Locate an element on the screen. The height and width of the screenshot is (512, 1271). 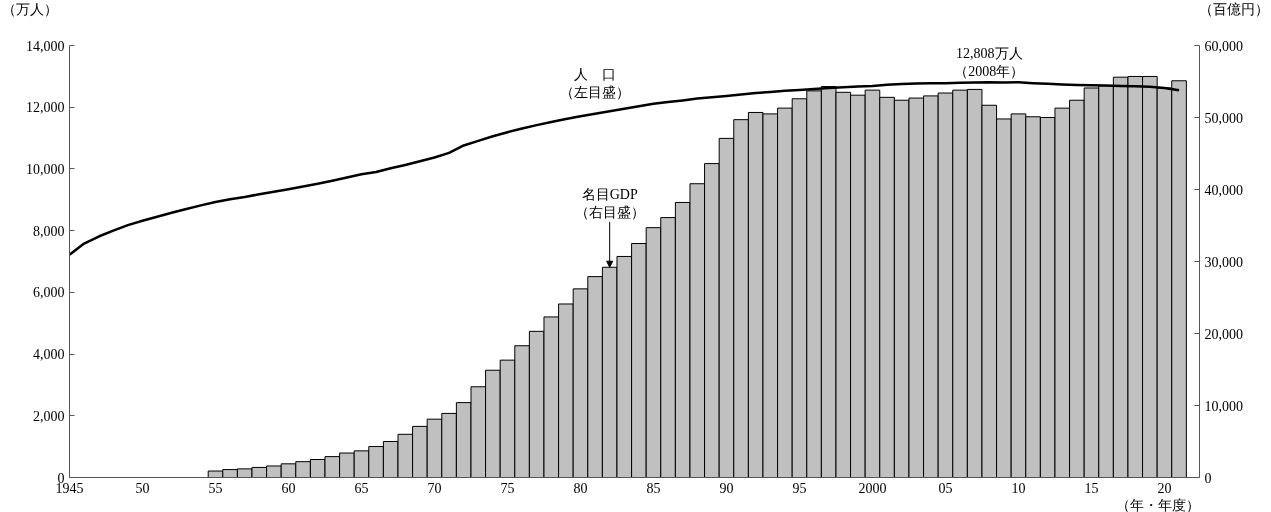
x-tick-label: 60 is located at coordinates (288, 488).